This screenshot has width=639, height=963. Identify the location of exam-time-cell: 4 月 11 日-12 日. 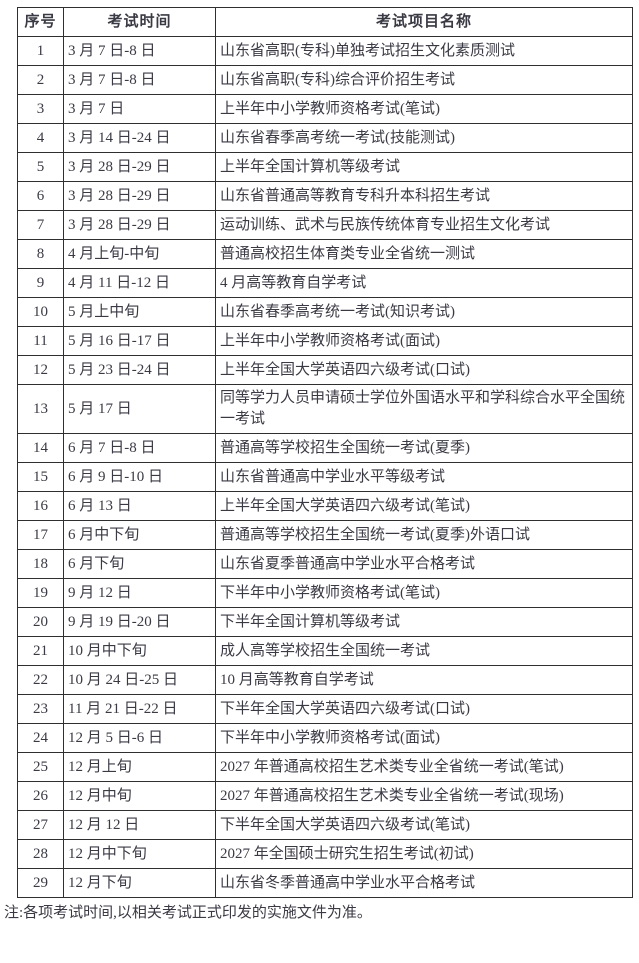
(139, 283).